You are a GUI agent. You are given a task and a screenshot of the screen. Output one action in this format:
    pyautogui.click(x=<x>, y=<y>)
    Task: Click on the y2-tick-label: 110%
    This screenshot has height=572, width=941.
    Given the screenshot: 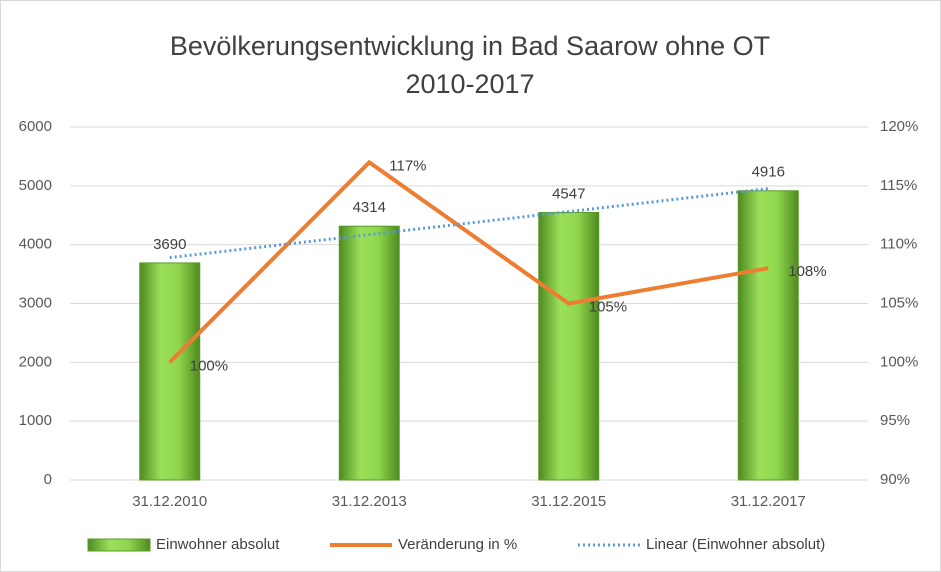 What is the action you would take?
    pyautogui.click(x=898, y=244)
    